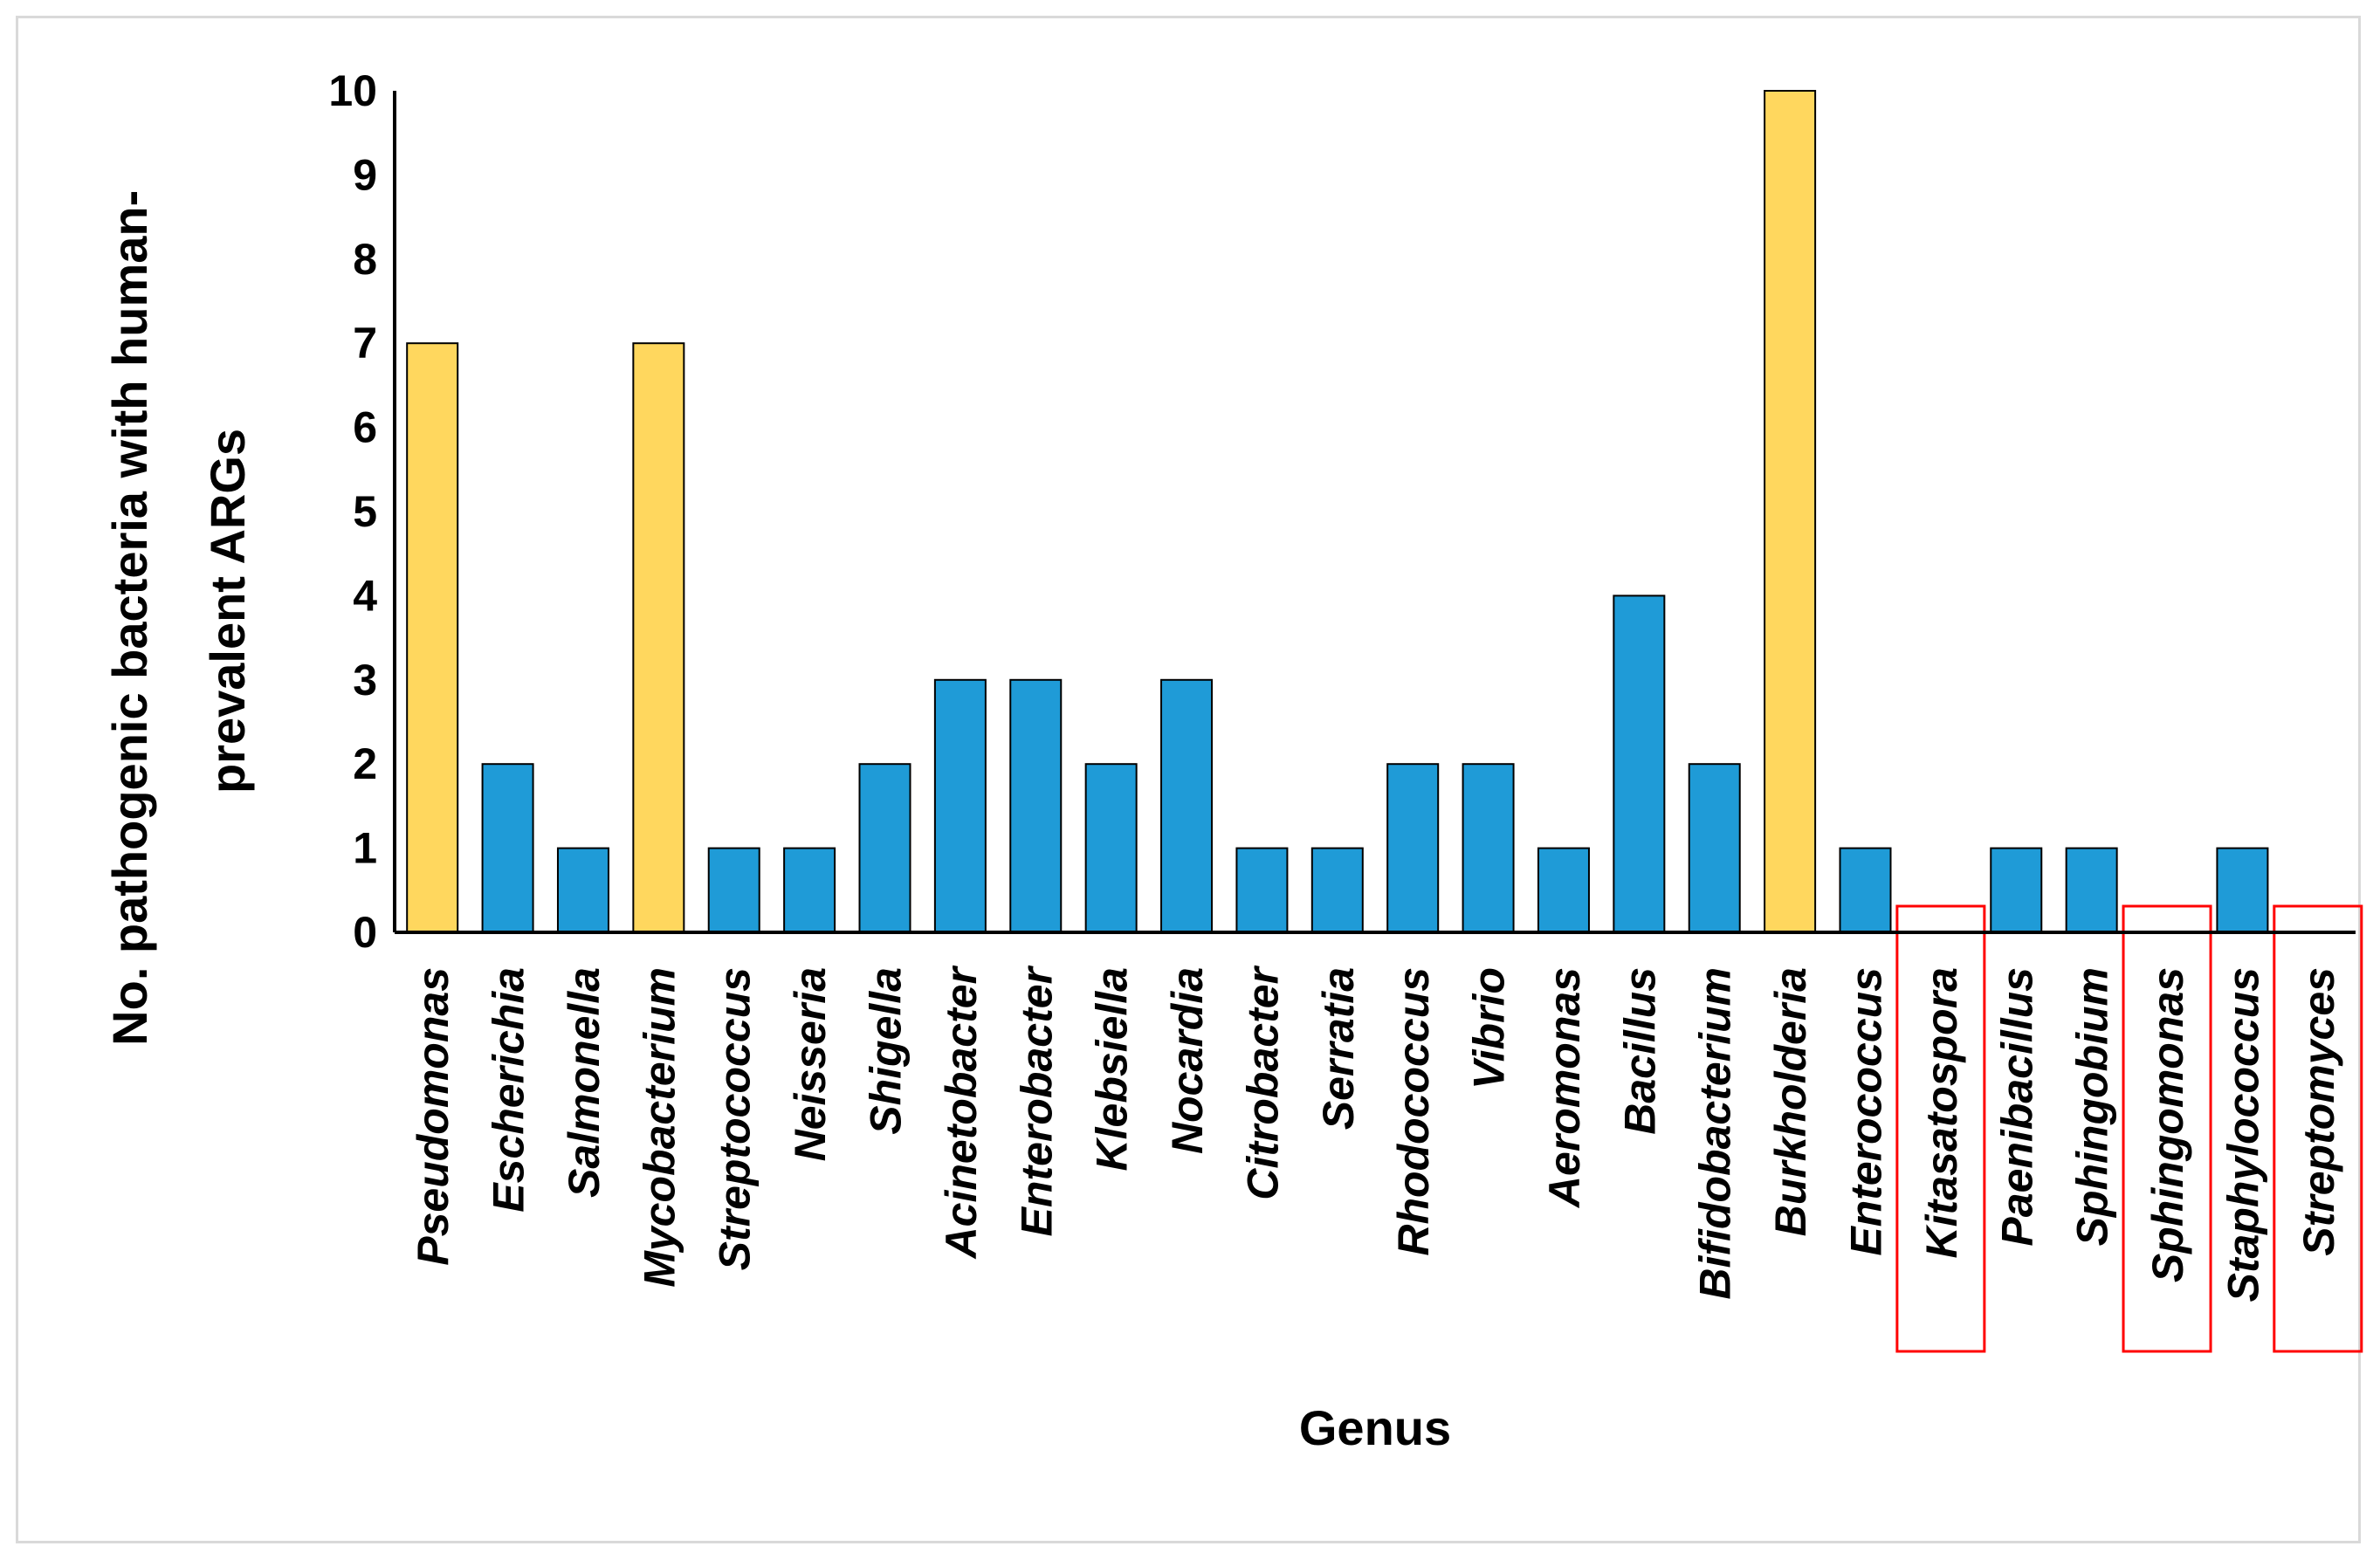  Describe the element at coordinates (1866, 1111) in the screenshot. I see `x-label-enterococcus: Enterococcus` at that location.